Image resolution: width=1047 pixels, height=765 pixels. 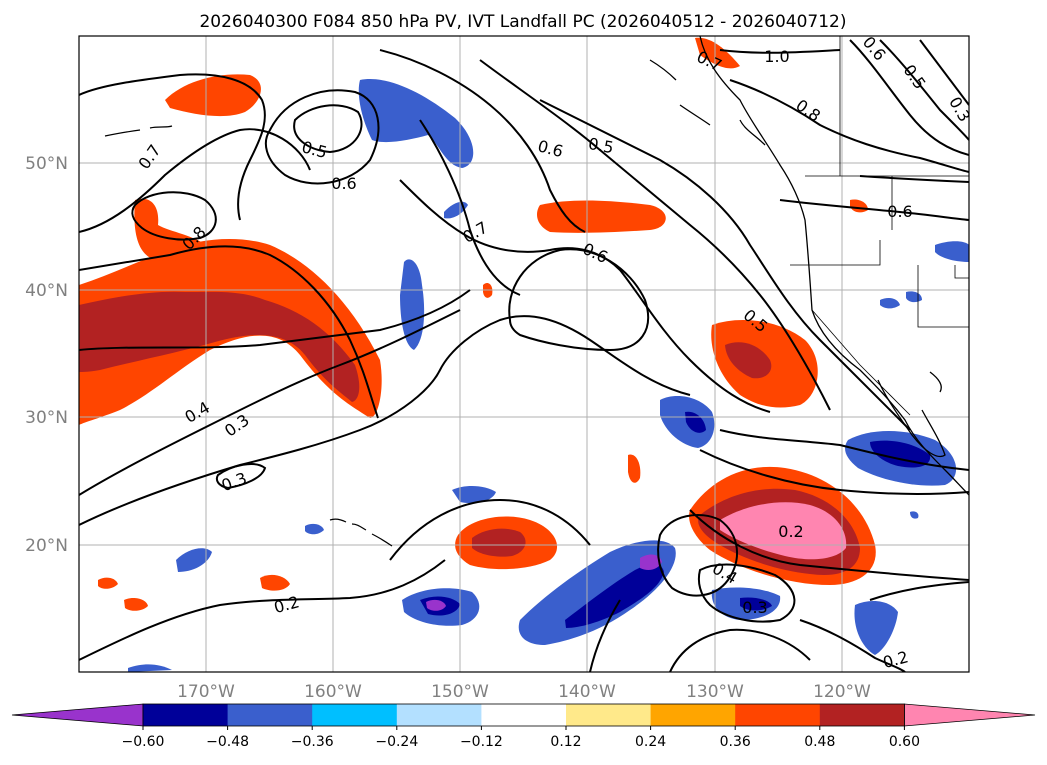 What do you see at coordinates (944, 72) in the screenshot?
I see `contour-0p3-ne` at bounding box center [944, 72].